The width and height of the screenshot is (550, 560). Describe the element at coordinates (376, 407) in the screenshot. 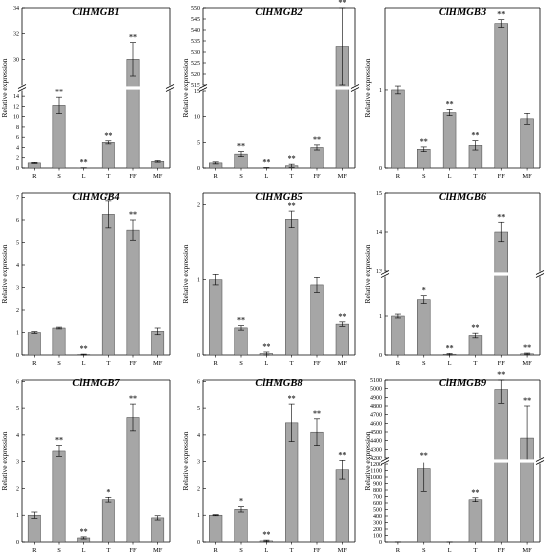

I see `y-tick-label: 4800` at that location.